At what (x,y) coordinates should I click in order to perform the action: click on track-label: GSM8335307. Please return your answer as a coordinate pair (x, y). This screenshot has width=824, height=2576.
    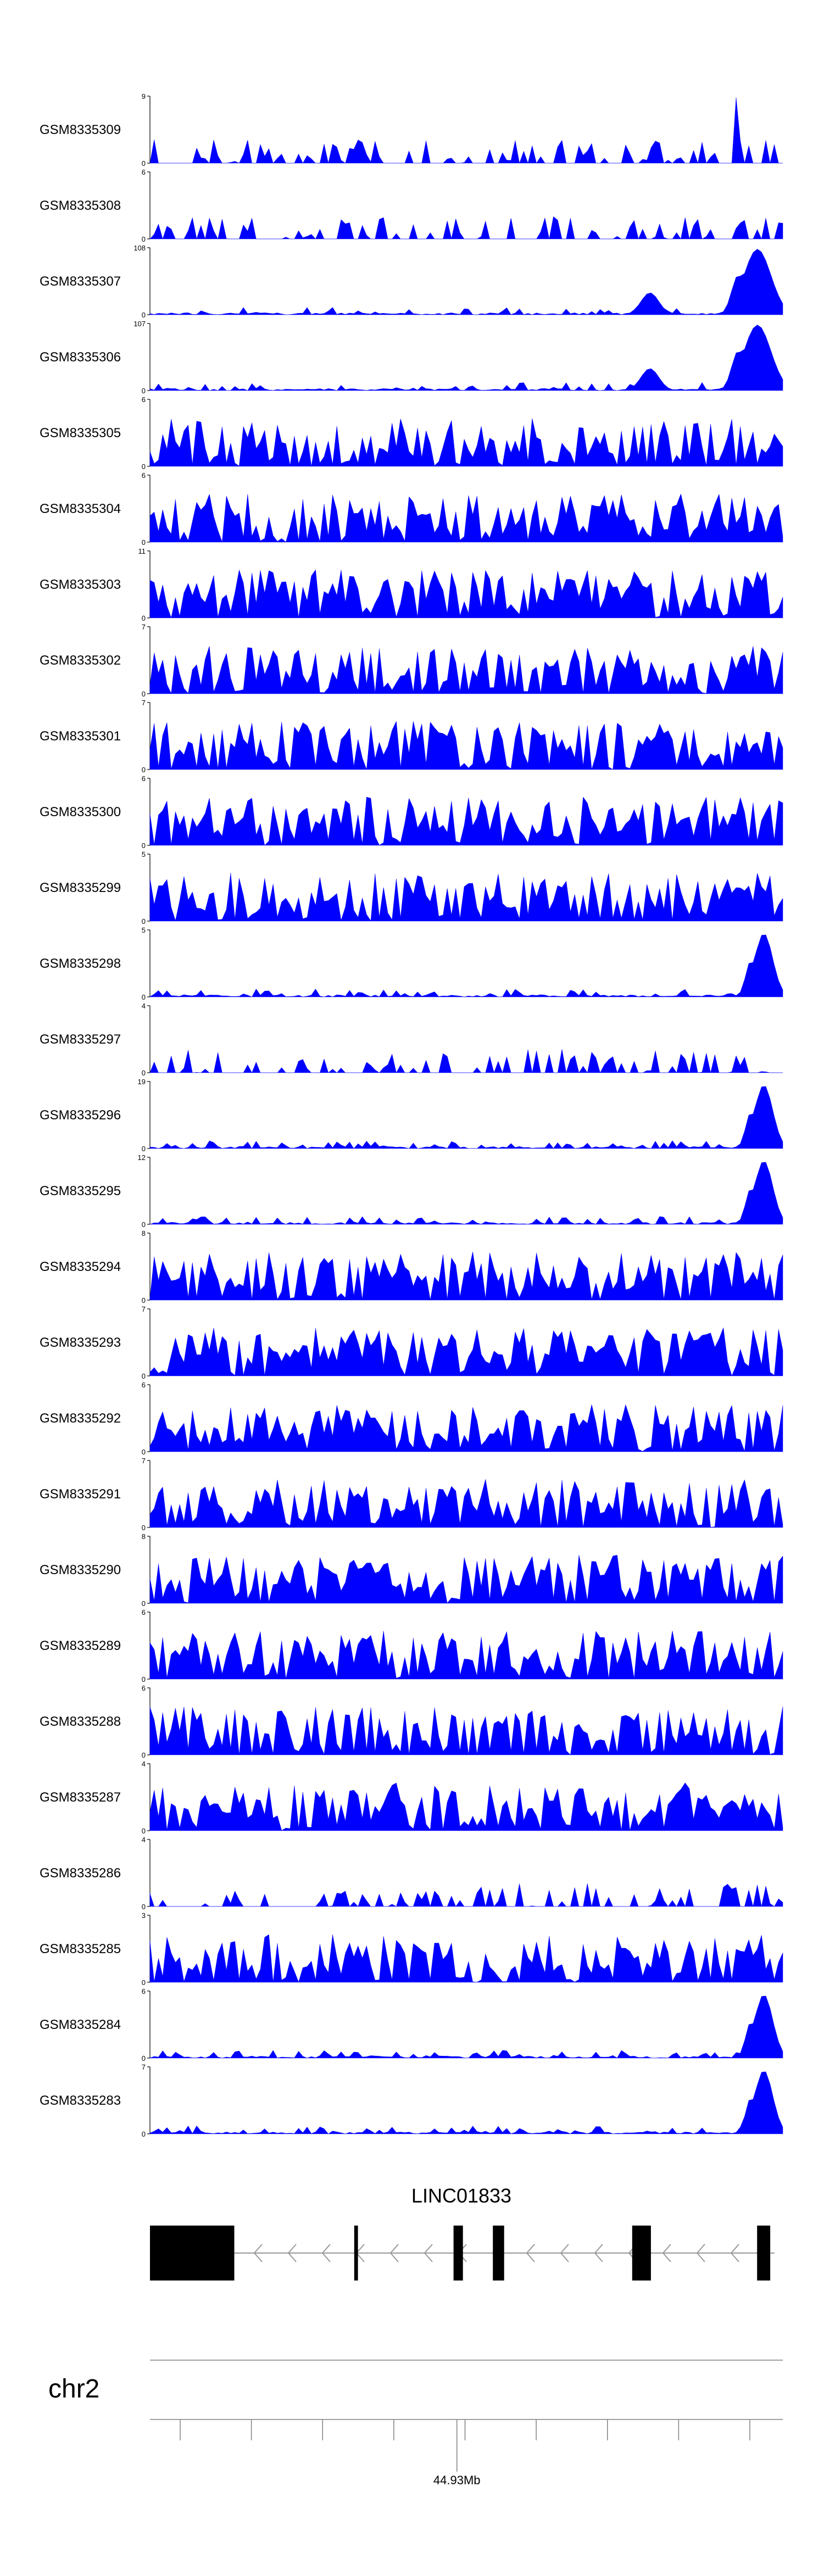
    Looking at the image, I should click on (80, 281).